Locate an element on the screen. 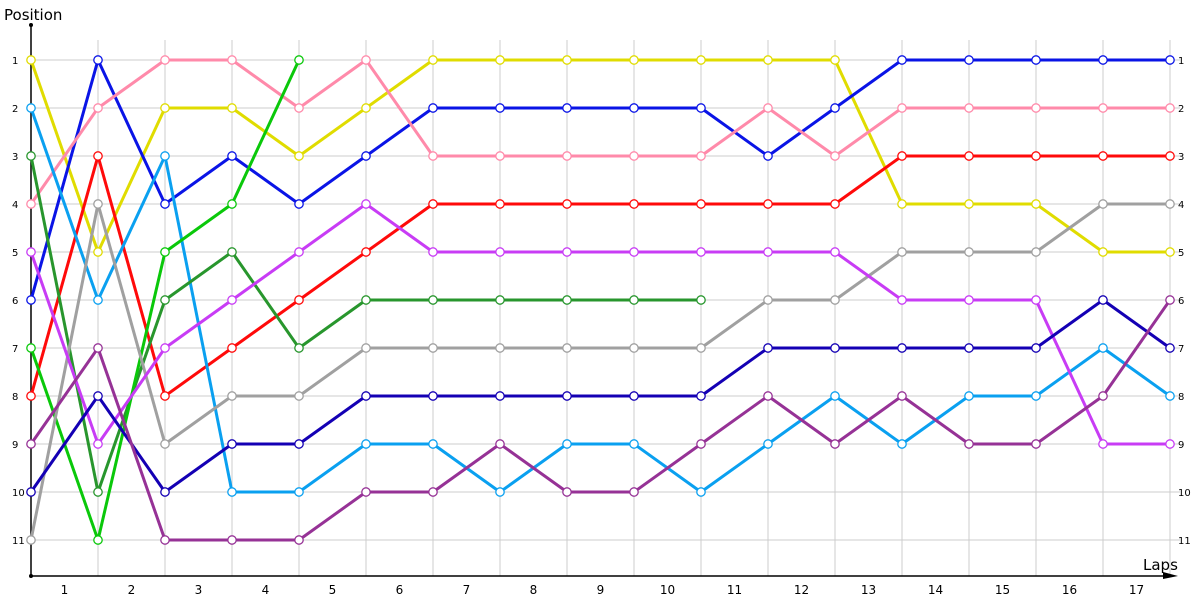 This screenshot has height=600, width=1200. x-tick-label: 8 is located at coordinates (534, 590).